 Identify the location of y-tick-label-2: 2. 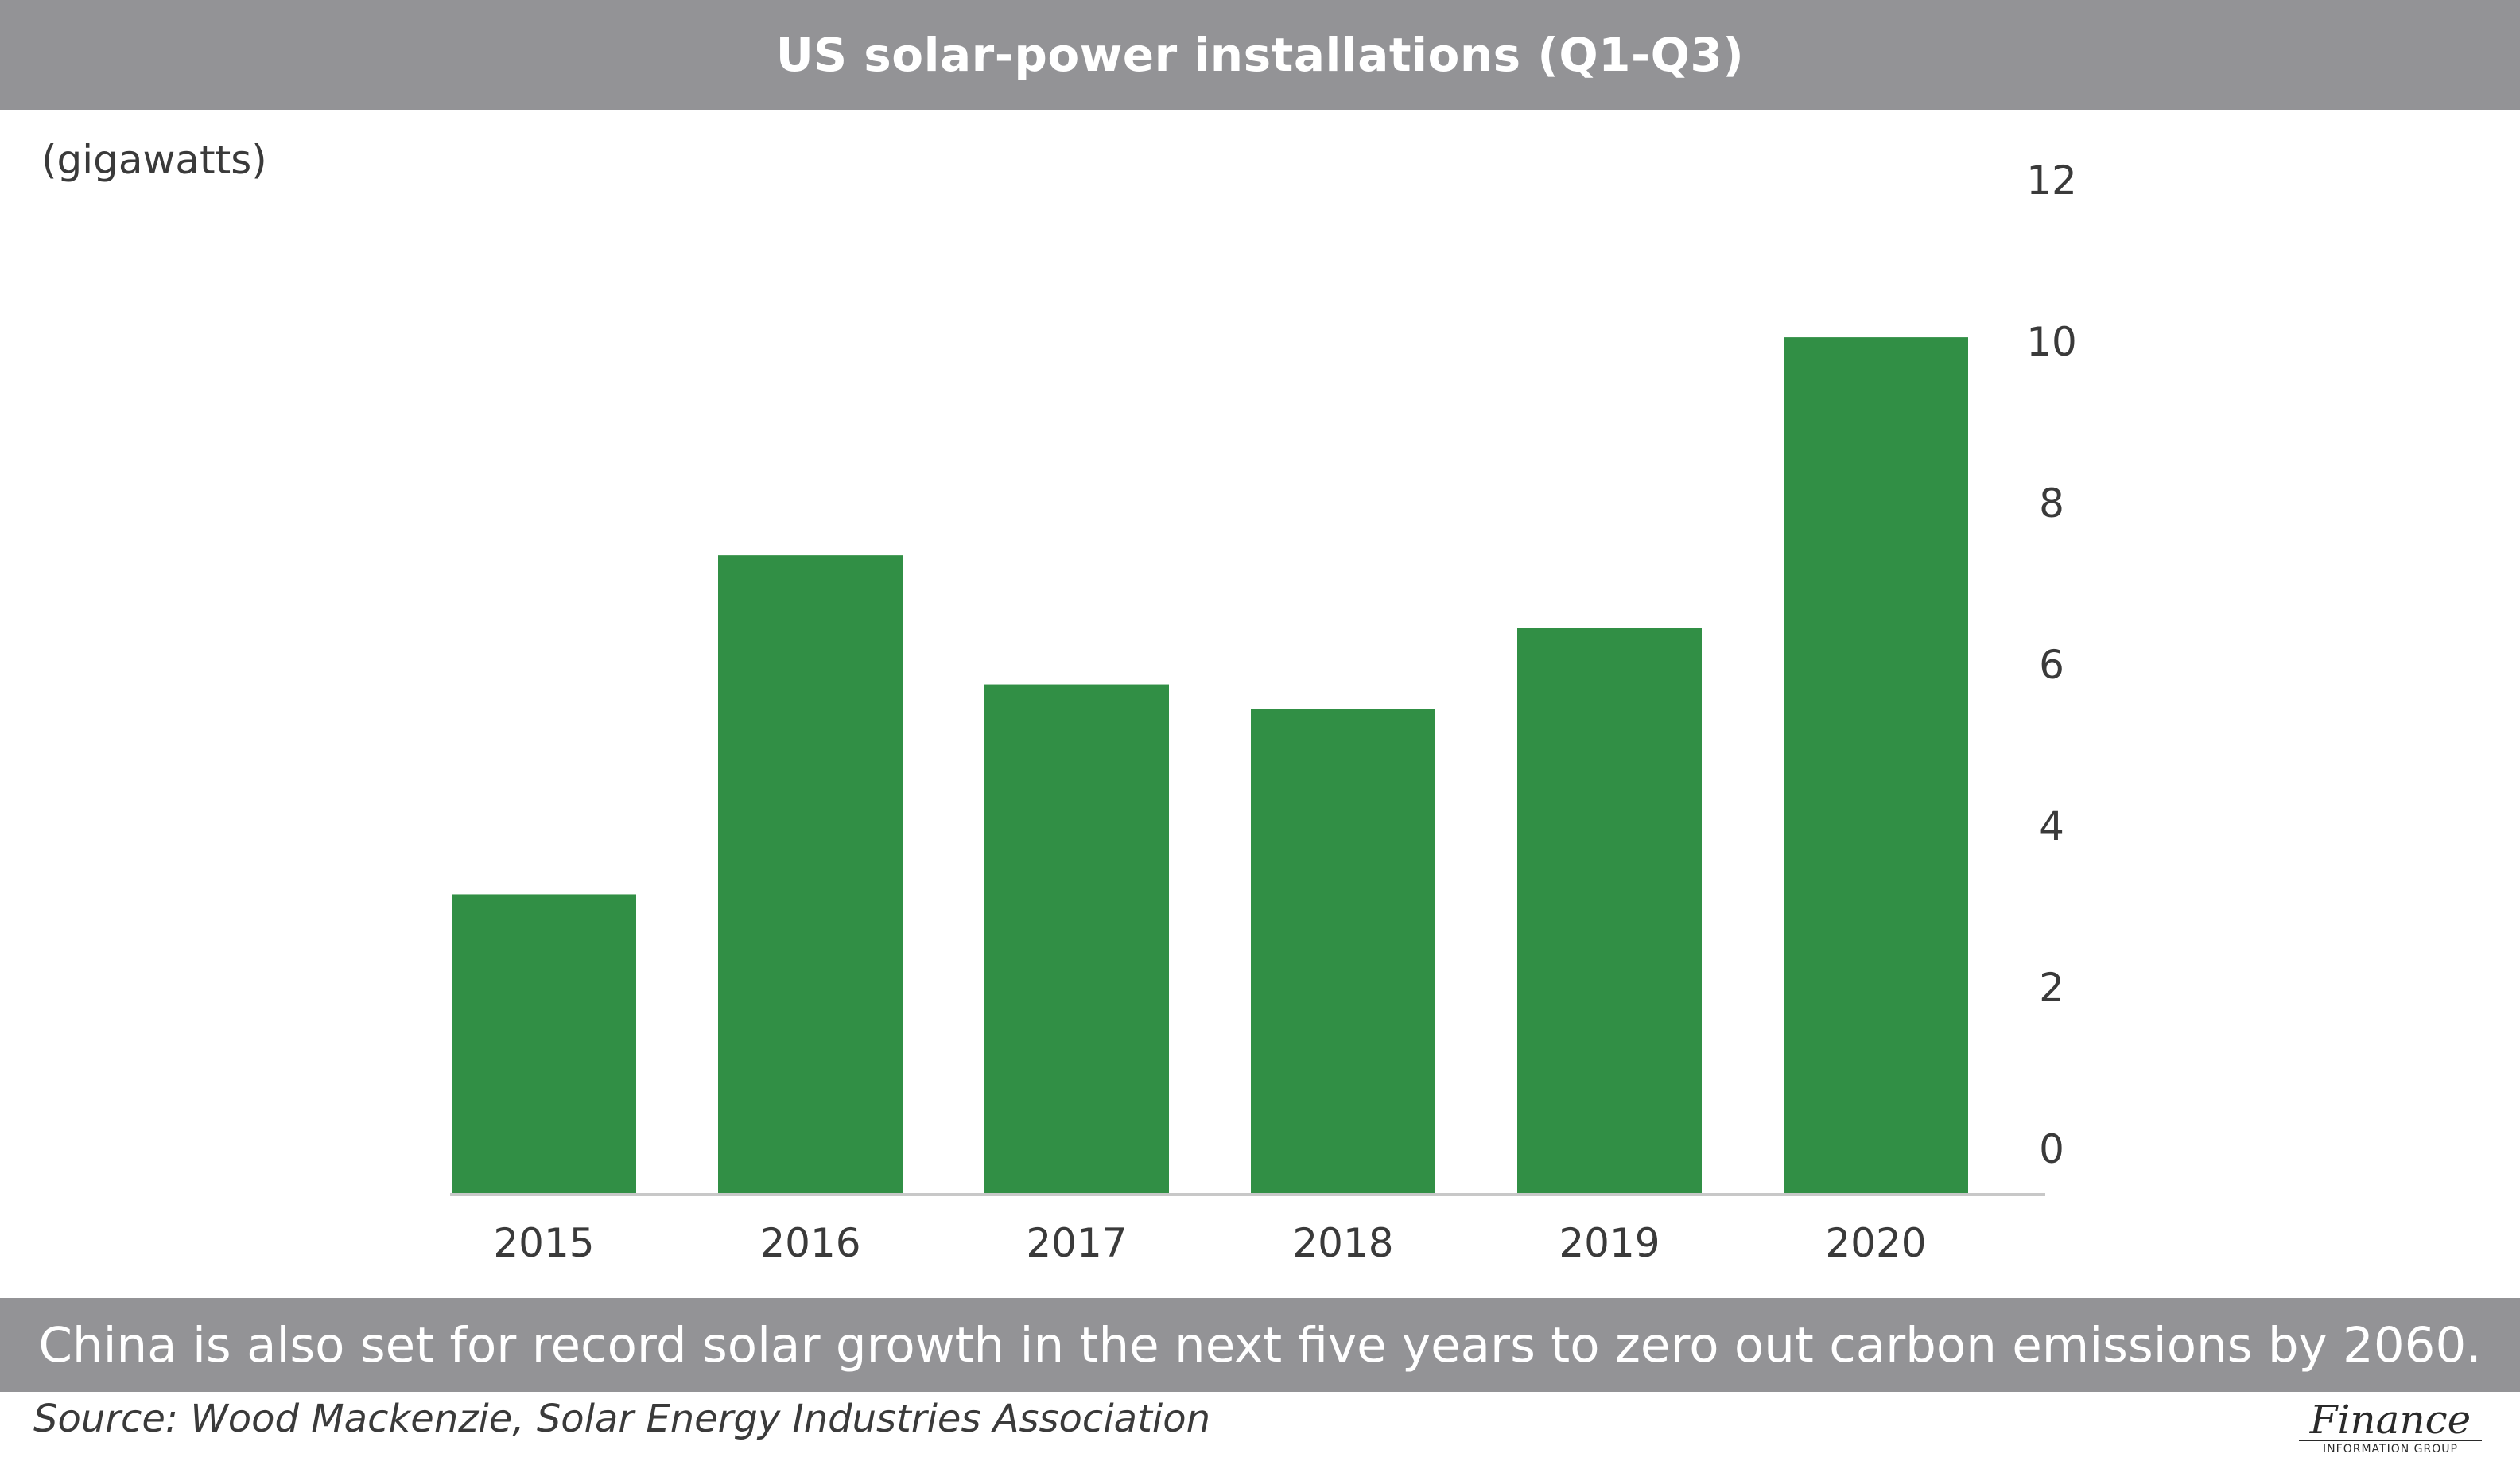
(2051, 988).